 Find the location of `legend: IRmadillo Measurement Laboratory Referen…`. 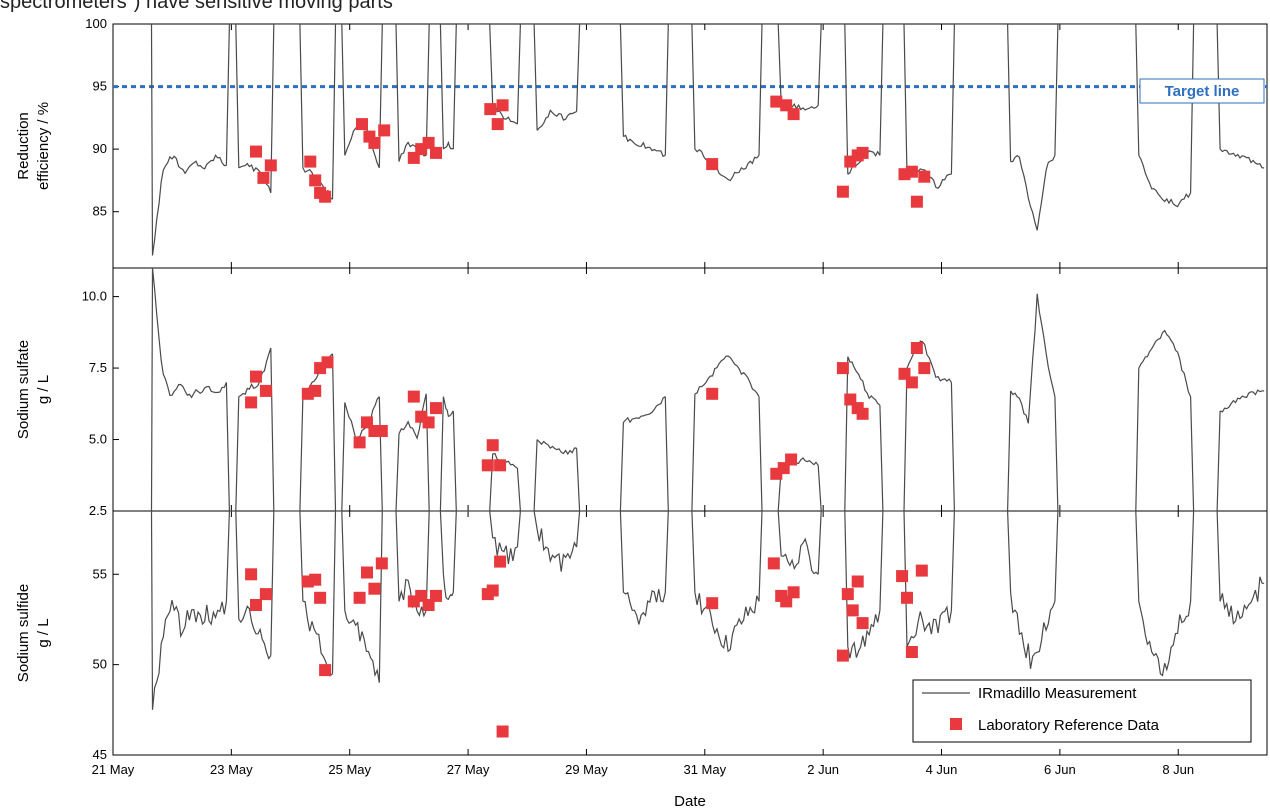

legend: IRmadillo Measurement Laboratory Referen… is located at coordinates (1082, 711).